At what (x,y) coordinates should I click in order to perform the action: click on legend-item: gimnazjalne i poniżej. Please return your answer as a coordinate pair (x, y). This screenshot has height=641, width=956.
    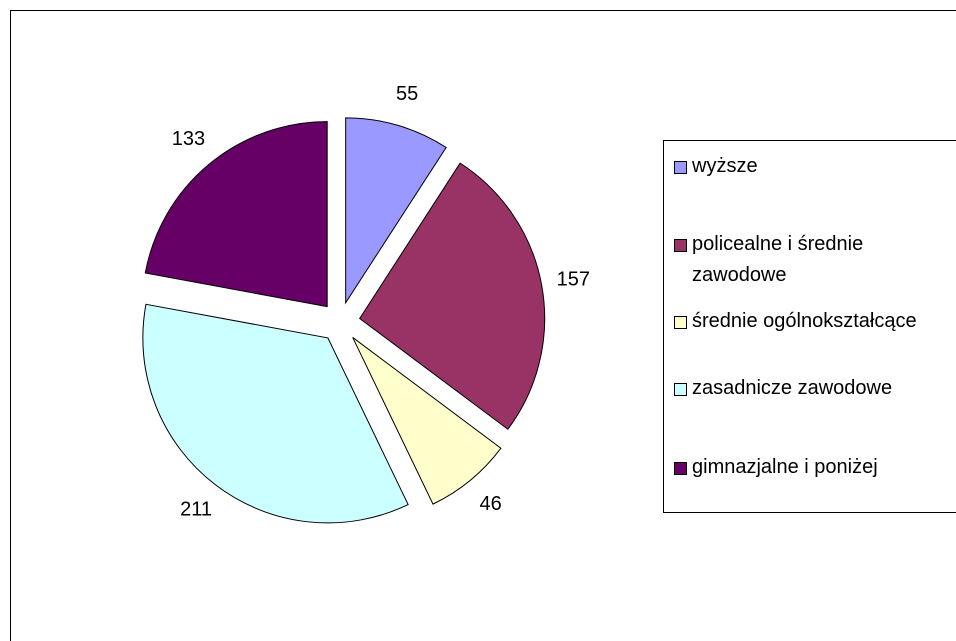
    Looking at the image, I should click on (811, 467).